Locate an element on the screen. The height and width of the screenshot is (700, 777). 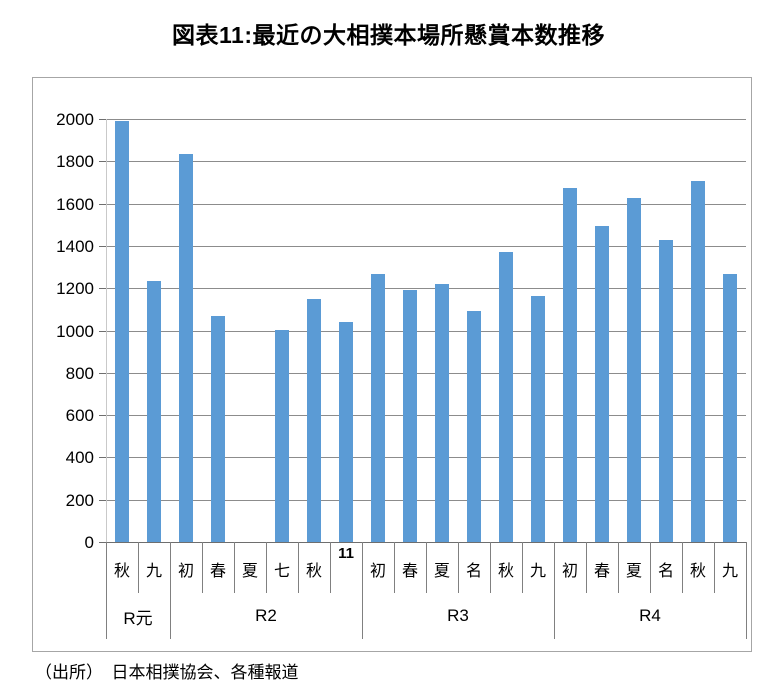
y-axis-label: 1800 is located at coordinates (75, 161).